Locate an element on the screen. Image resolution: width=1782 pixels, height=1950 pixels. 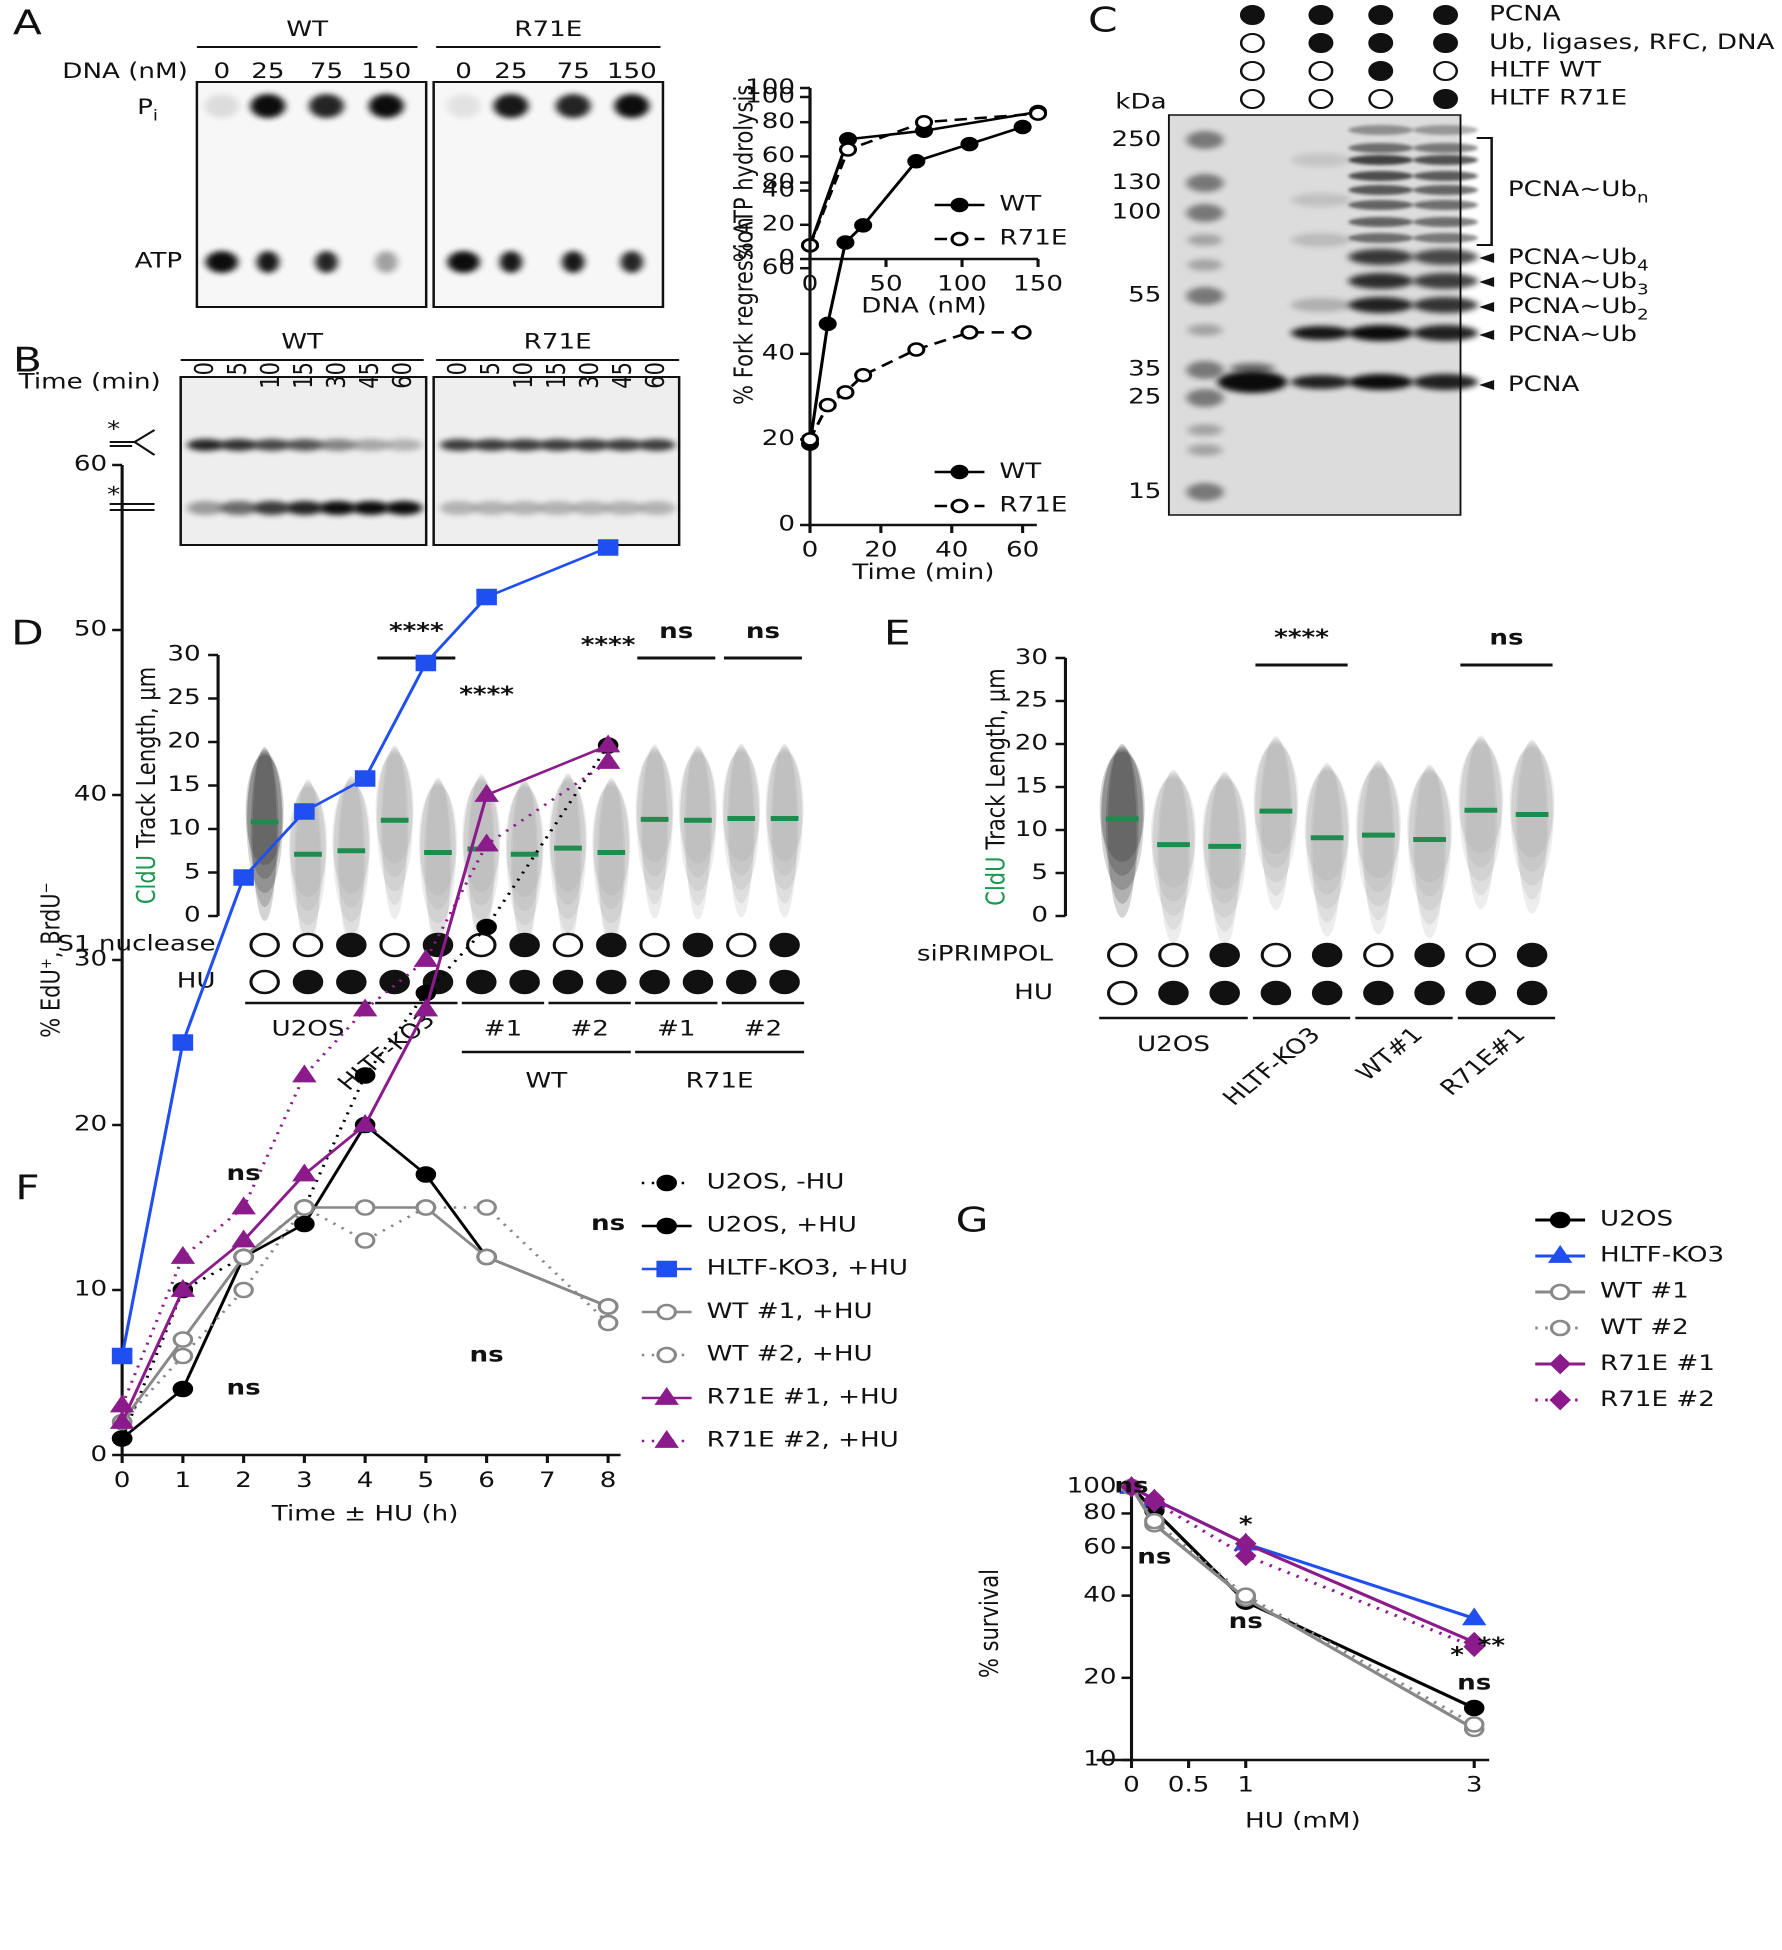
band-label: PCNA~Ub4 is located at coordinates (1578, 259).